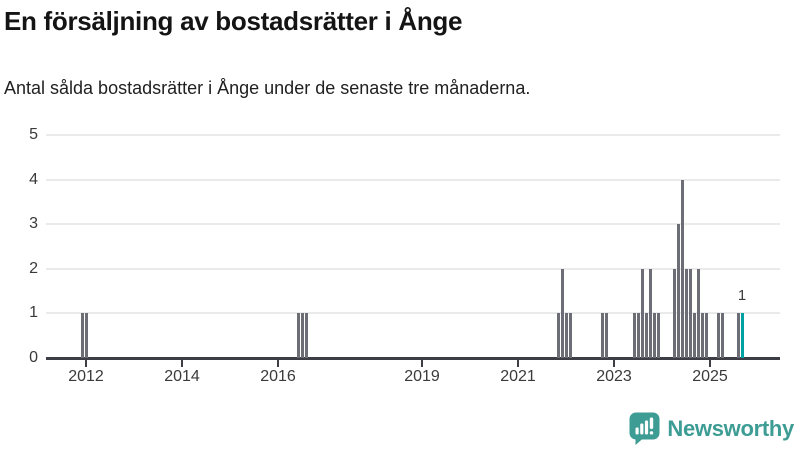 Image resolution: width=800 pixels, height=450 pixels. What do you see at coordinates (644, 429) in the screenshot?
I see `newsworthy-logo-icon` at bounding box center [644, 429].